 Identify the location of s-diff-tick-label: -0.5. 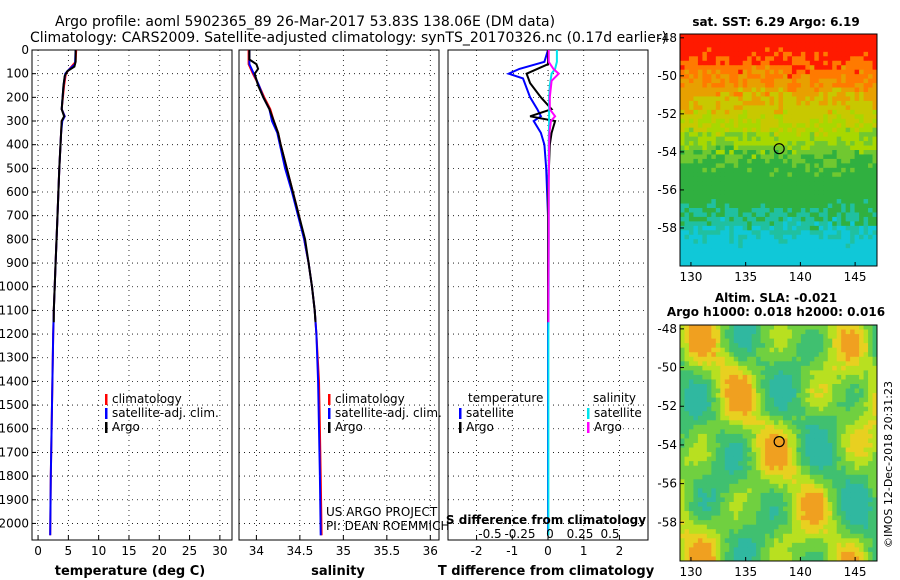
(489, 534).